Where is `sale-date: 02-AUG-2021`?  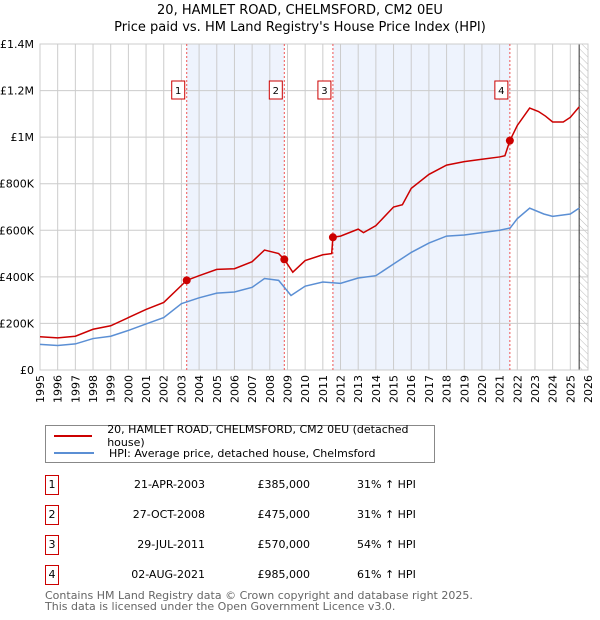 sale-date: 02-AUG-2021 is located at coordinates (168, 574).